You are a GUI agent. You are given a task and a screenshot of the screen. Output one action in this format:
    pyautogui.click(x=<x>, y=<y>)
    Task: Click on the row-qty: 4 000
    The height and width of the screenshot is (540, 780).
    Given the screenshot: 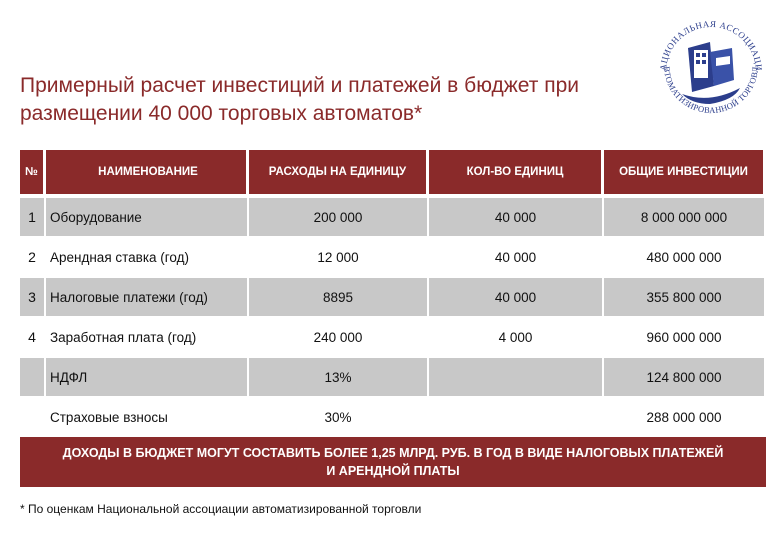 What is the action you would take?
    pyautogui.click(x=516, y=338)
    